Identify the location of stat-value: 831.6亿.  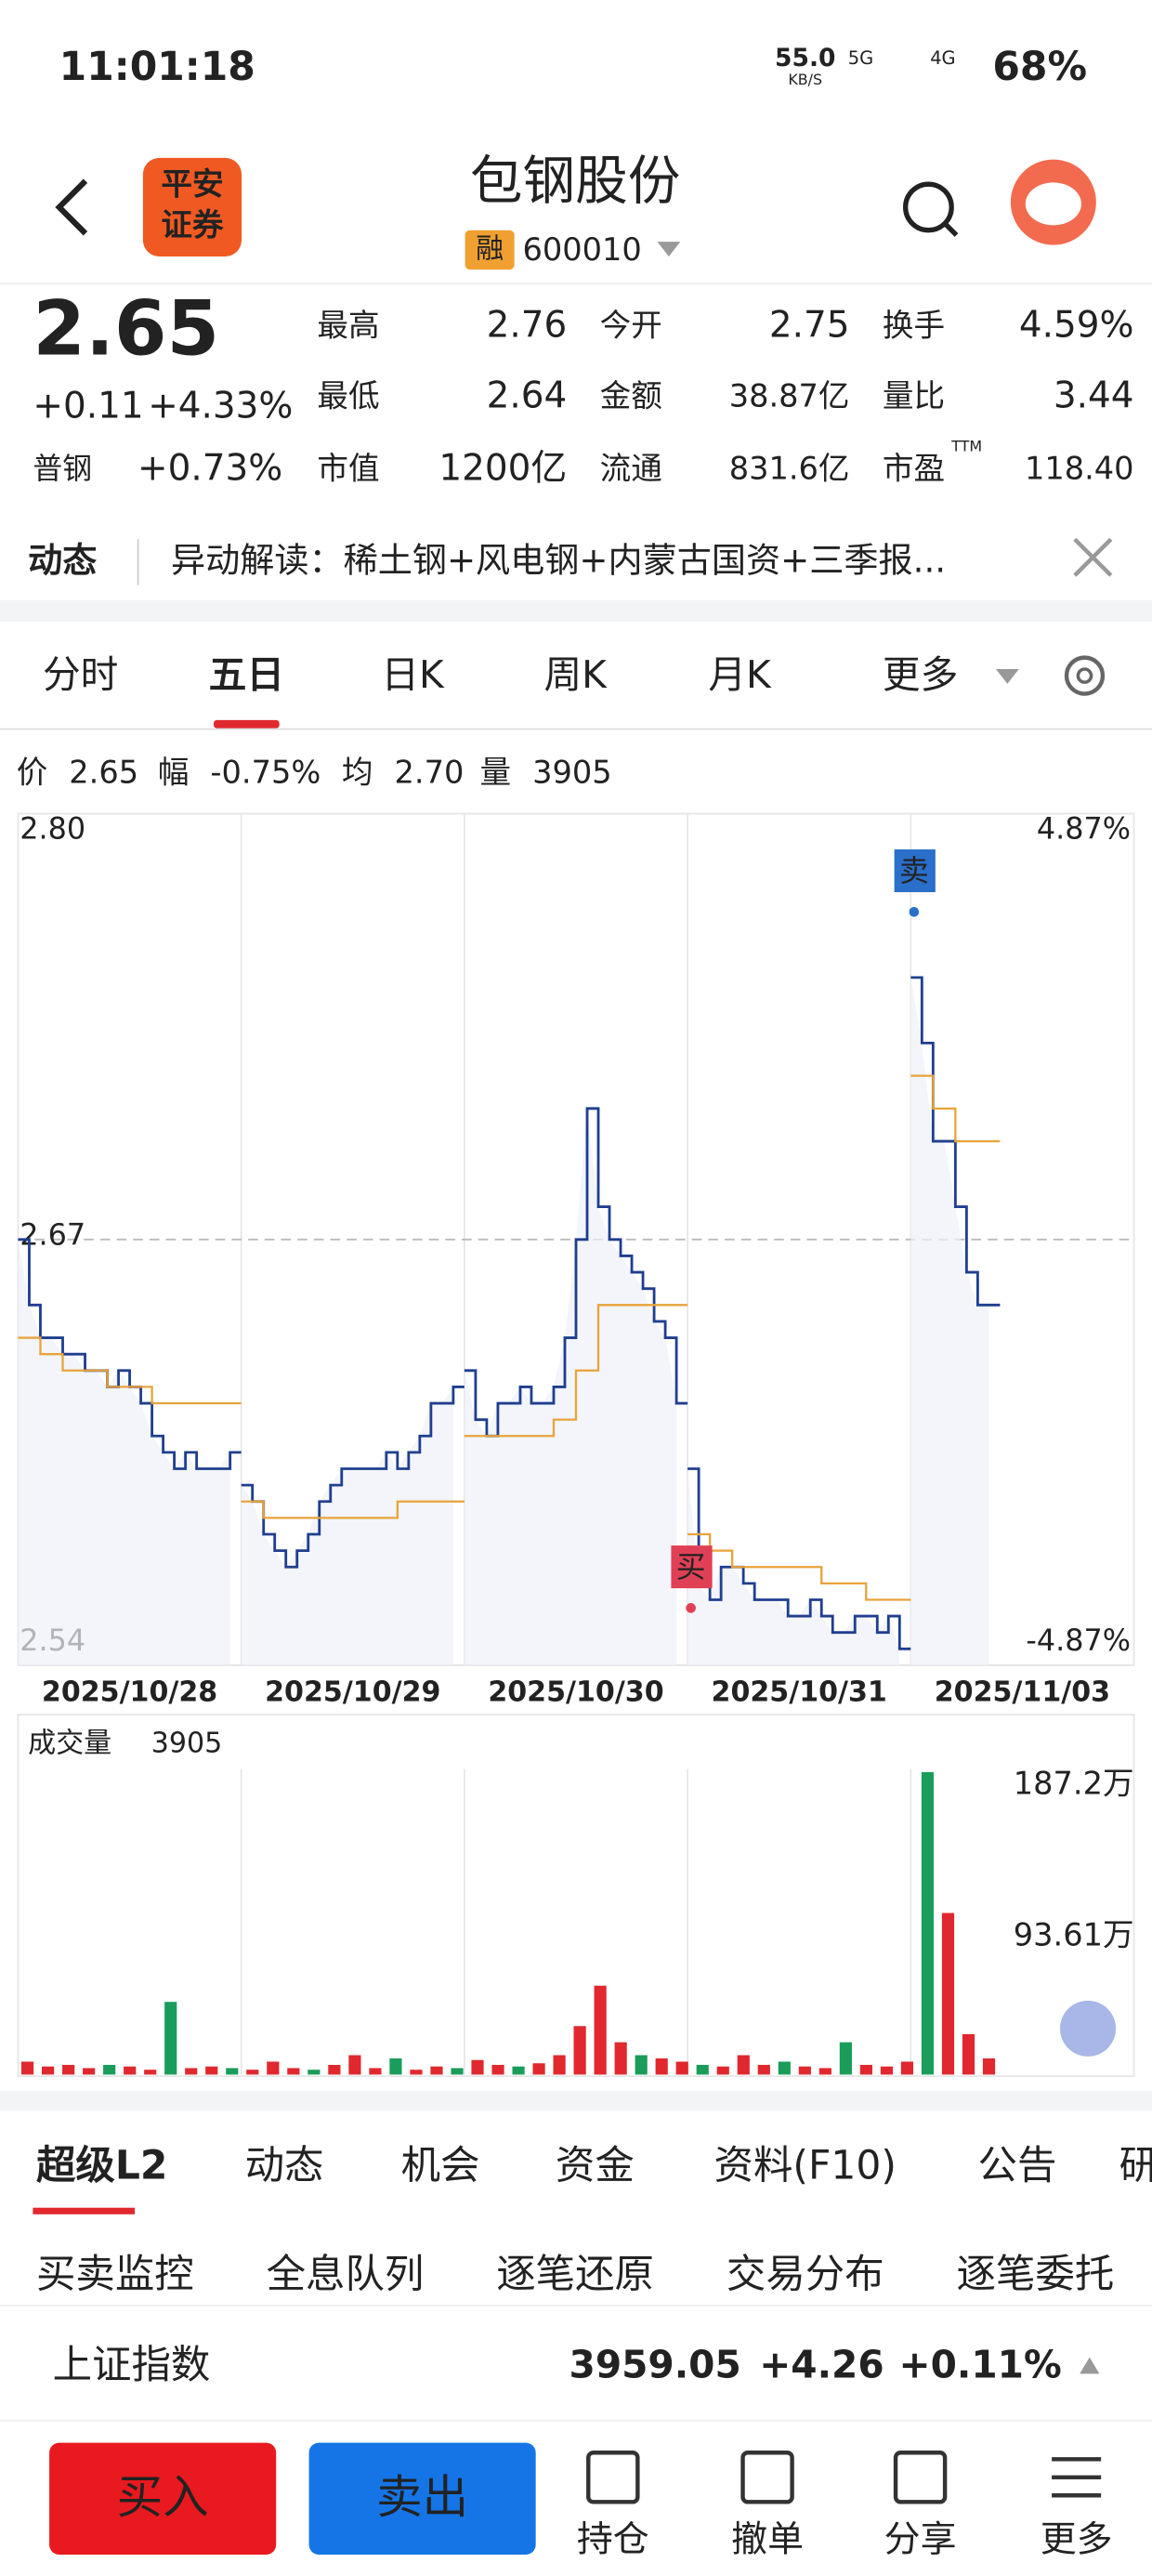
(789, 468).